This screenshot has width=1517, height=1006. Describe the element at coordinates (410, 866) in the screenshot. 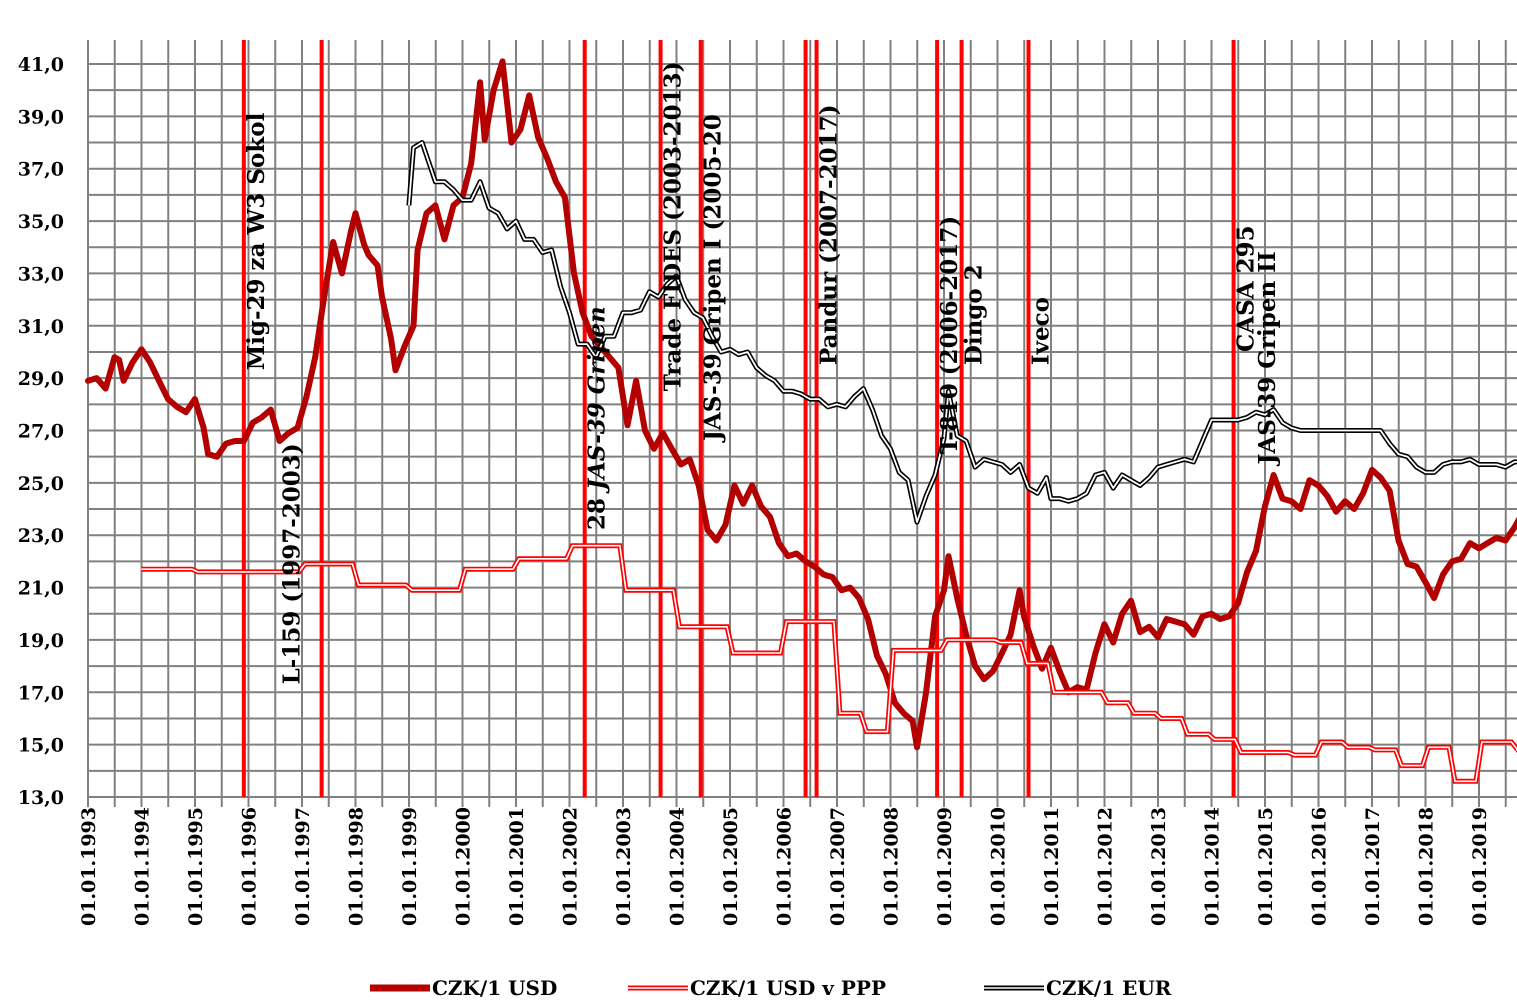

I see `x-tick-label: 01.01.1999` at that location.